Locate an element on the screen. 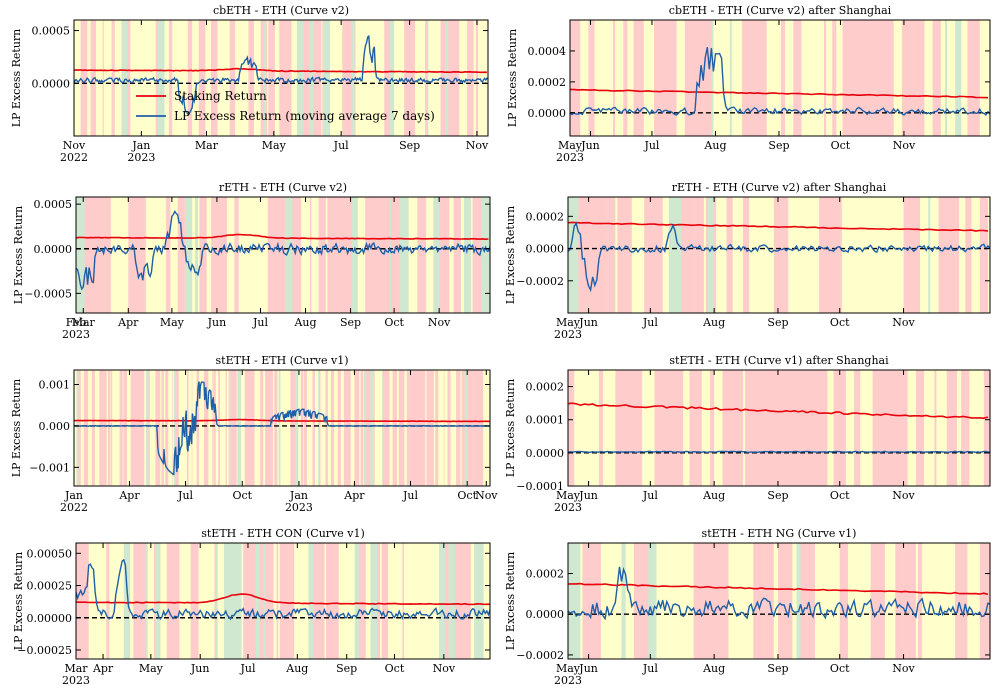 The height and width of the screenshot is (691, 996). y-tick-label: −0.001 is located at coordinates (49, 467).